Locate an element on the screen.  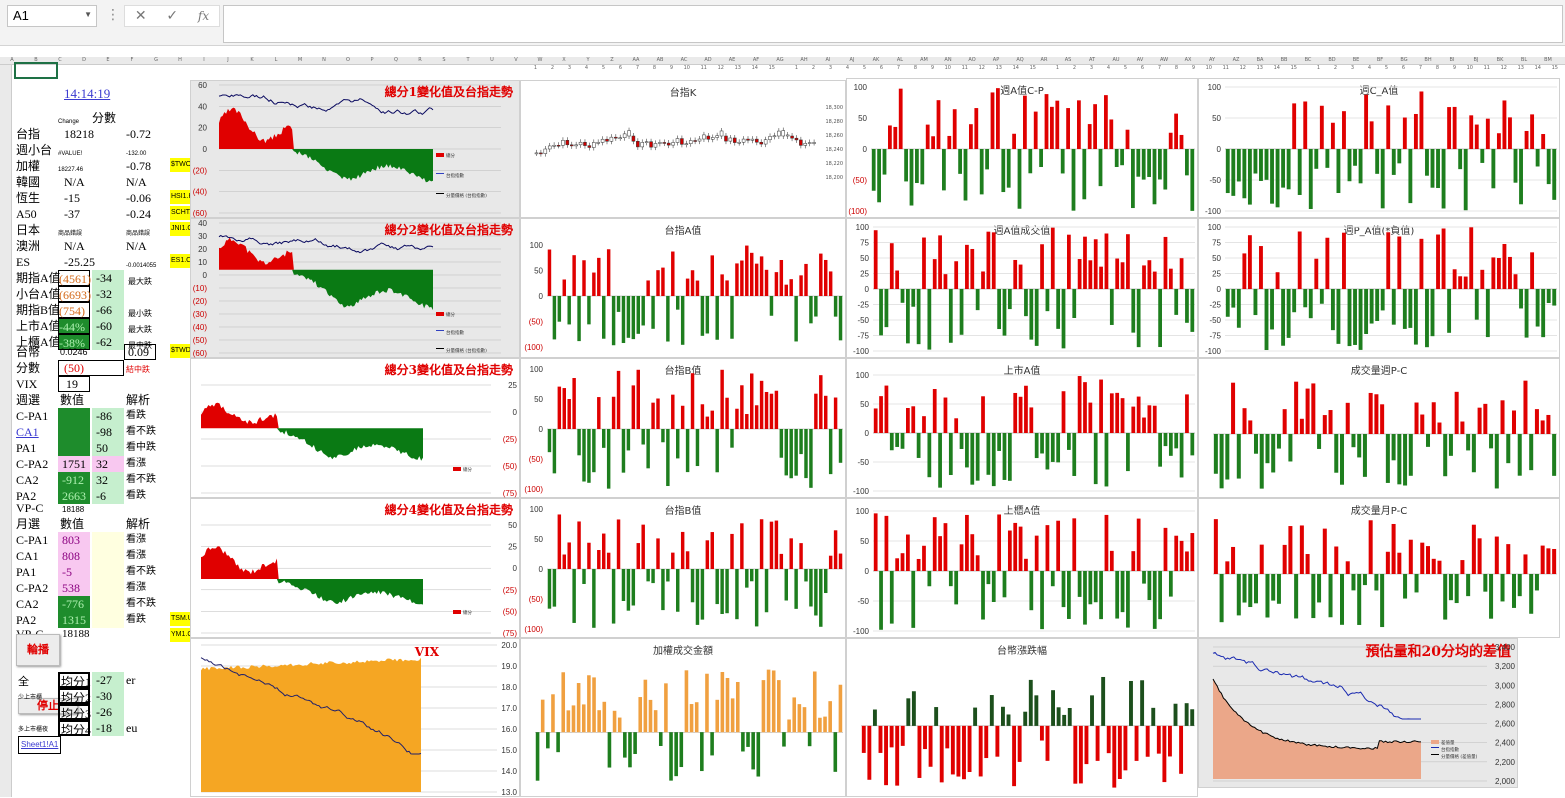
y-tick-label: (100) is located at coordinates (857, 211).